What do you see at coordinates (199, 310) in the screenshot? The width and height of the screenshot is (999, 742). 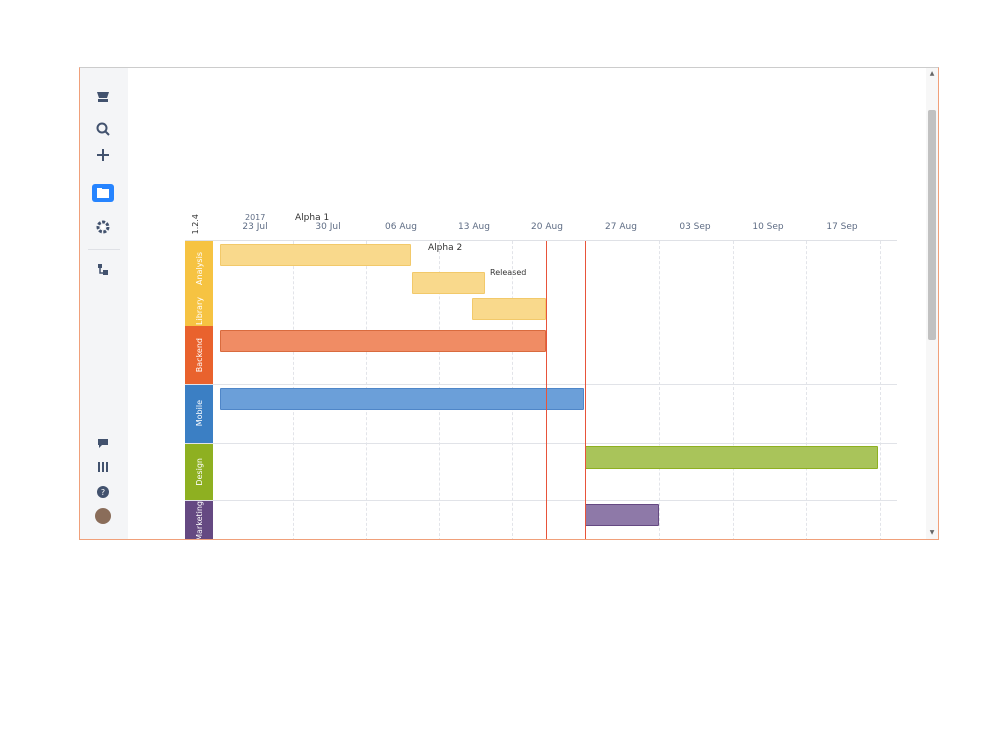 I see `lane-label-library: Library` at bounding box center [199, 310].